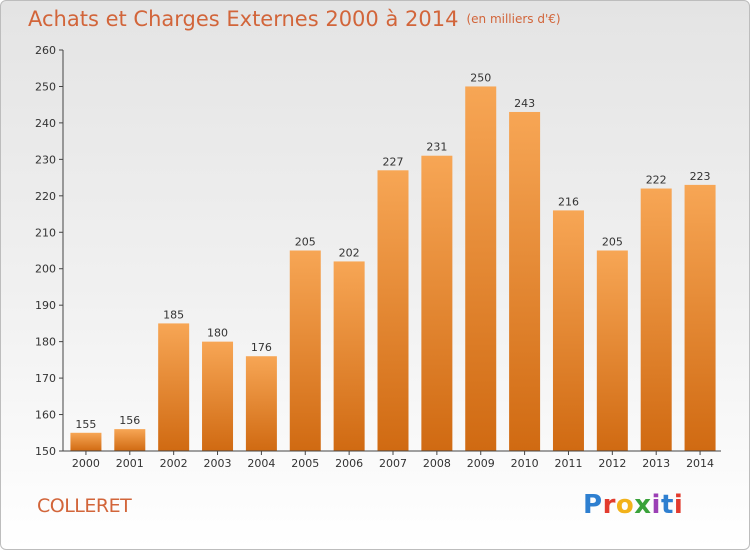 Image resolution: width=750 pixels, height=550 pixels. What do you see at coordinates (86, 441) in the screenshot?
I see `bar-2000` at bounding box center [86, 441].